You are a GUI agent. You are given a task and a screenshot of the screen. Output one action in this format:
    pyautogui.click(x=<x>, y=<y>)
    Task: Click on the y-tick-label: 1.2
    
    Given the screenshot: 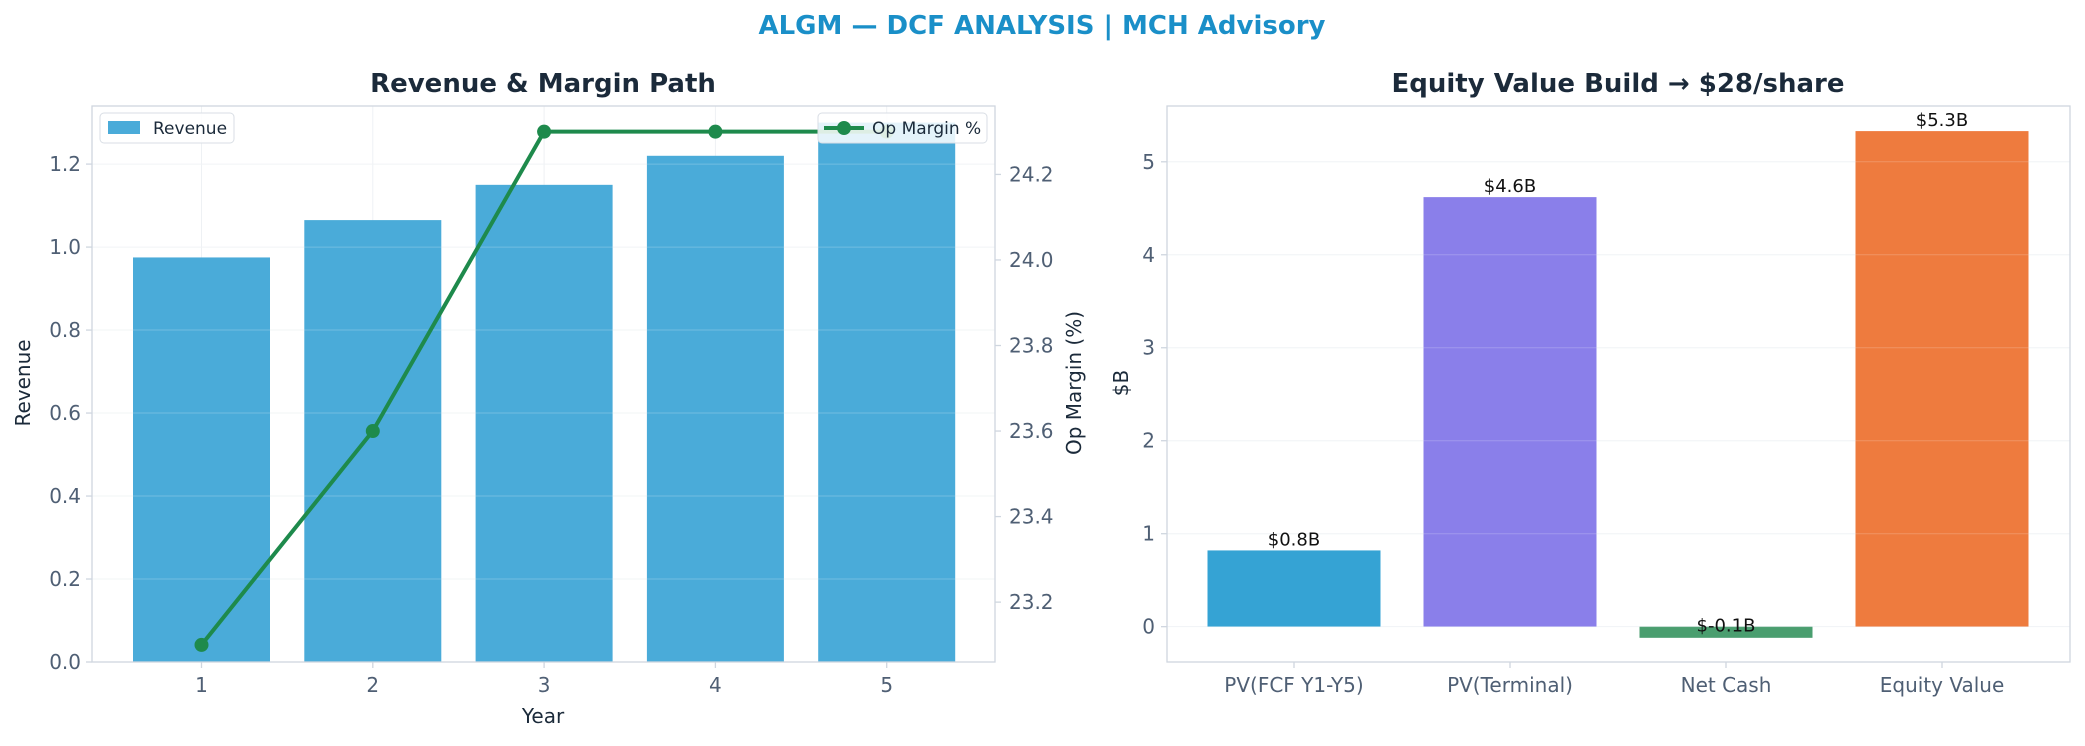 What is the action you would take?
    pyautogui.click(x=65, y=164)
    